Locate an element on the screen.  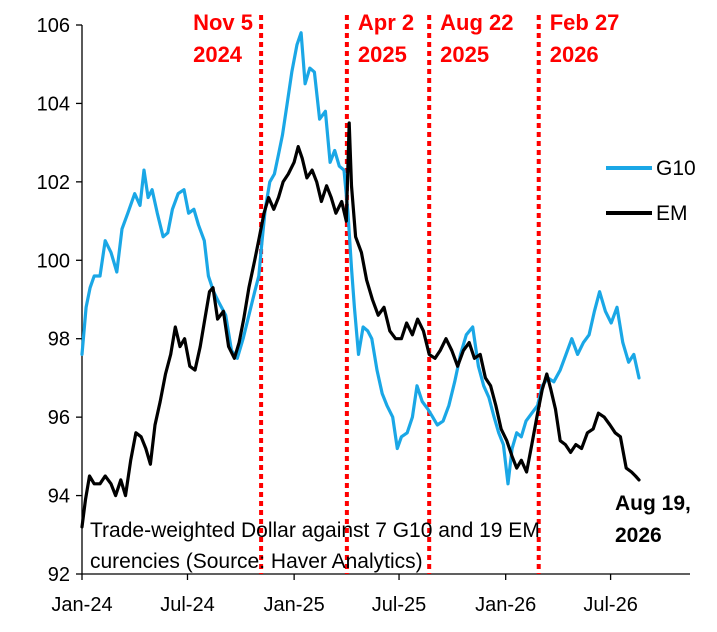
x-axis: Jan-24 Jul-24 Jan-25 Jul-25 Jan-26 Jul-26 is located at coordinates (370, 594).